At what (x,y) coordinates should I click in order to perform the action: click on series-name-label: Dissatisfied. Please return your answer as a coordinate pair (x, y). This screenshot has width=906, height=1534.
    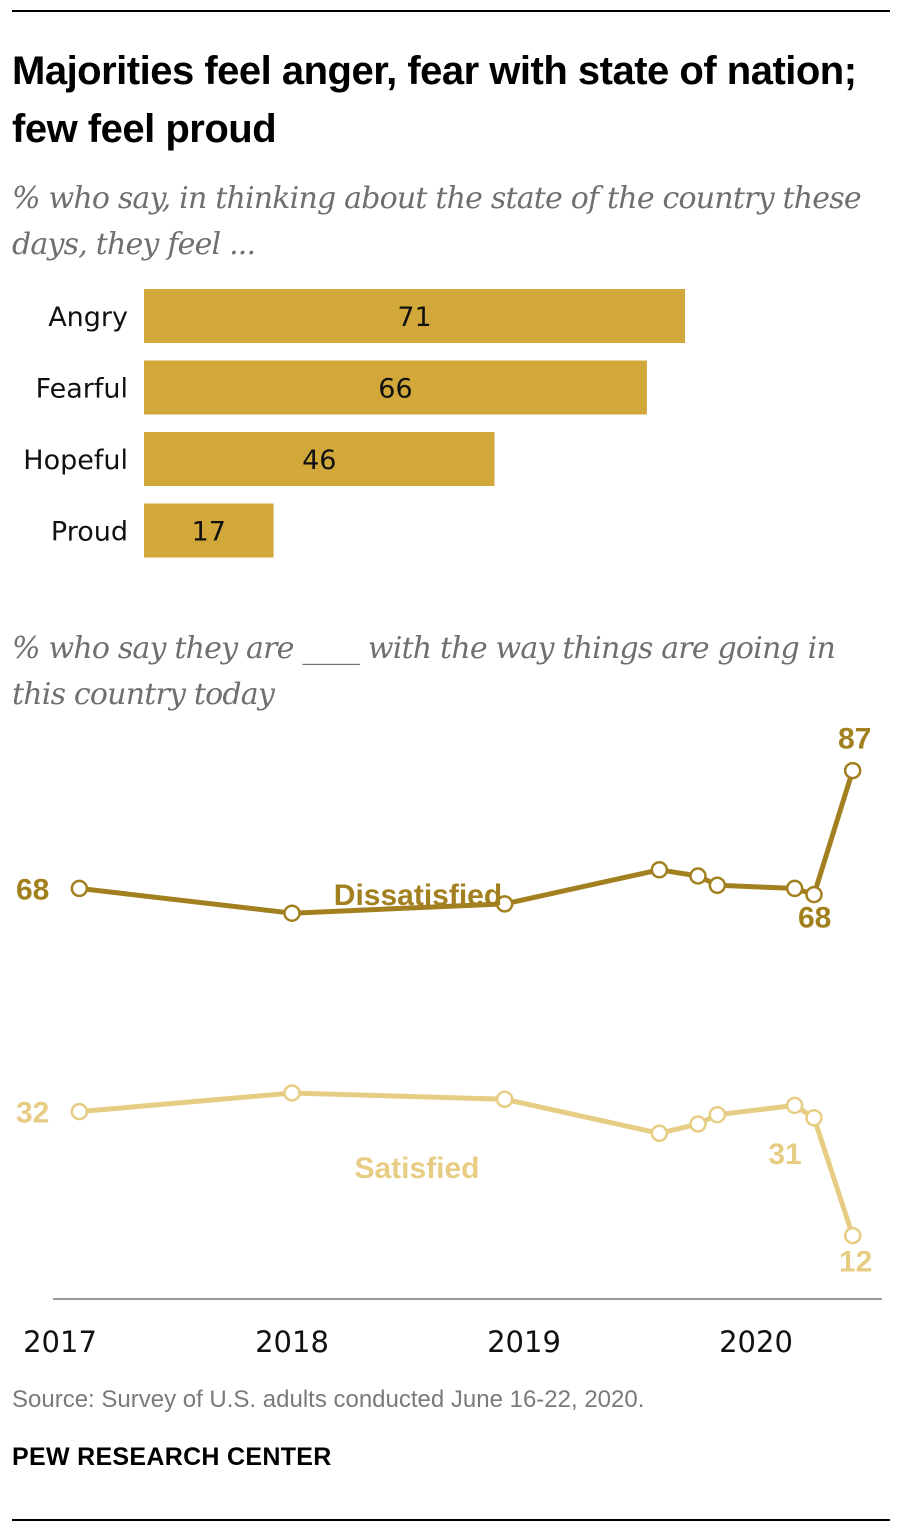
    Looking at the image, I should click on (418, 895).